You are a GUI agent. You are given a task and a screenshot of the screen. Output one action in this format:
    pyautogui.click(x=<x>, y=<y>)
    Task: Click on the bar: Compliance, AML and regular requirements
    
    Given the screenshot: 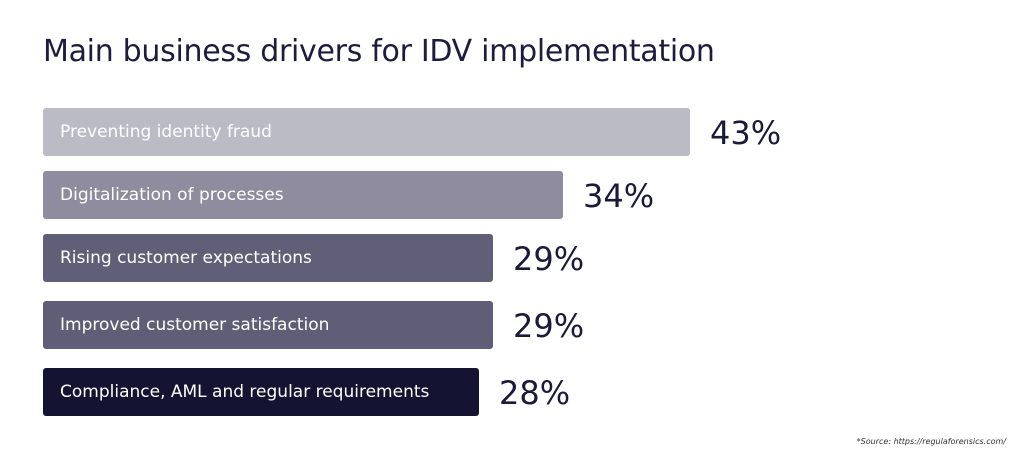 What is the action you would take?
    pyautogui.click(x=261, y=392)
    